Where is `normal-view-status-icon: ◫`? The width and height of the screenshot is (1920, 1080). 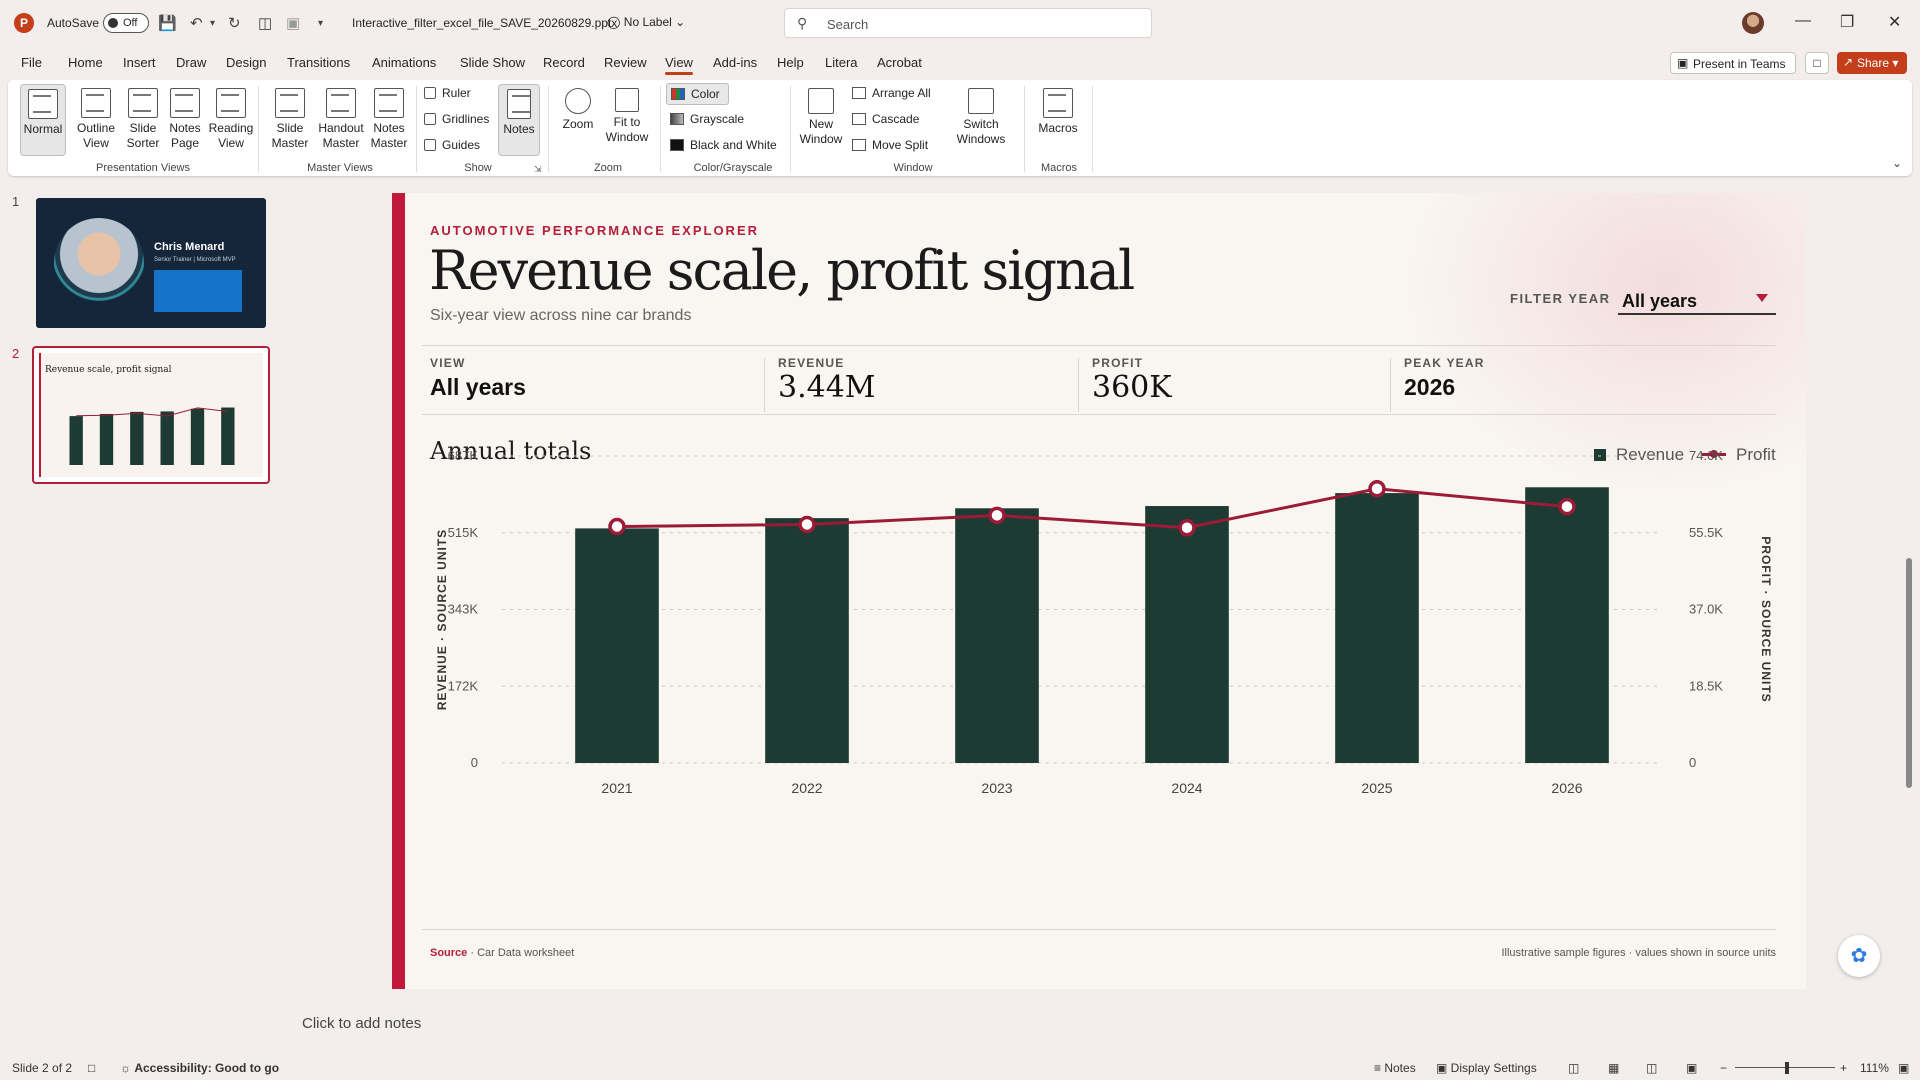 normal-view-status-icon: ◫ is located at coordinates (1574, 1068).